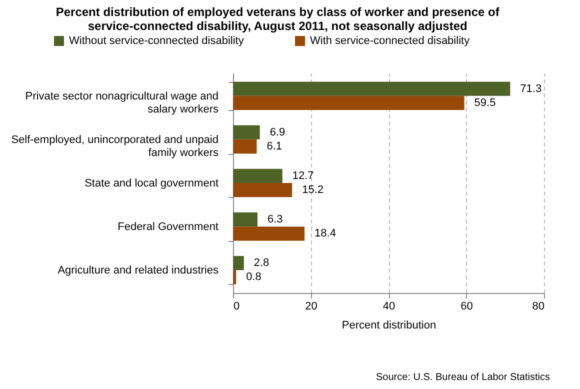  Describe the element at coordinates (237, 306) in the screenshot. I see `x-tick-label: 0` at that location.